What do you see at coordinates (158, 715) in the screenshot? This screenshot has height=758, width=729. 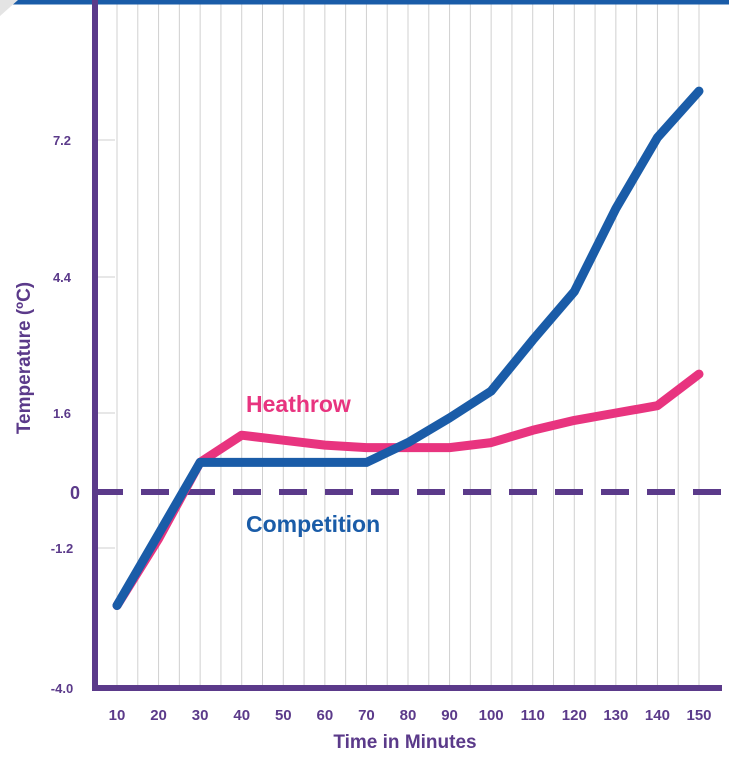 I see `x-tick-label: 20` at bounding box center [158, 715].